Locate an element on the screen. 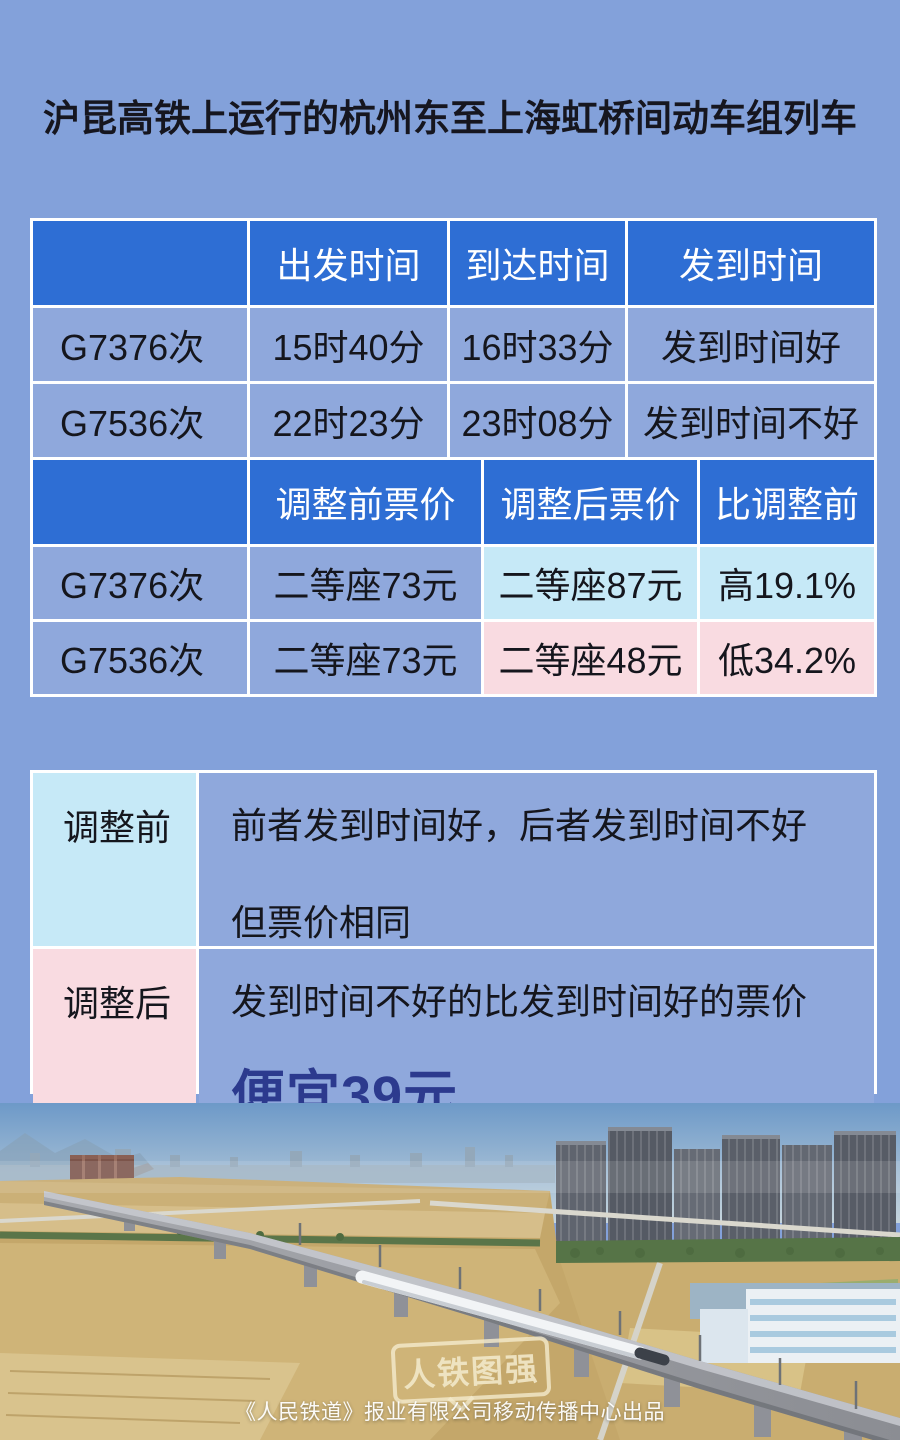  summary-before-row: 调整前 前者发到时间好，后者发到时间不好 但票价相同 is located at coordinates (453, 859).